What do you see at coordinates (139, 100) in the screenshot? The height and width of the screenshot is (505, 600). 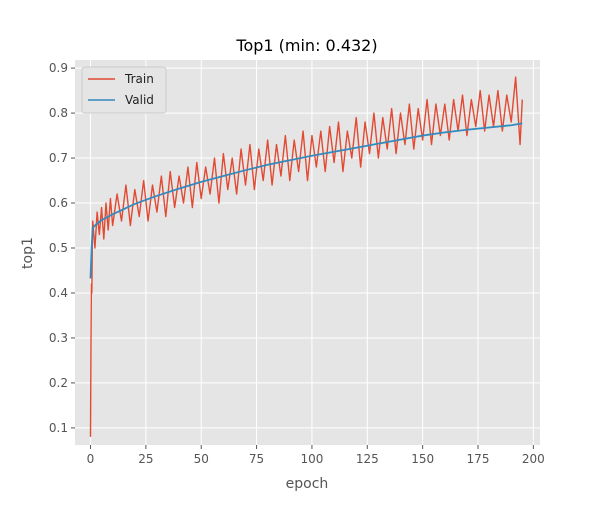 I see `legend-valid-label: Valid` at bounding box center [139, 100].